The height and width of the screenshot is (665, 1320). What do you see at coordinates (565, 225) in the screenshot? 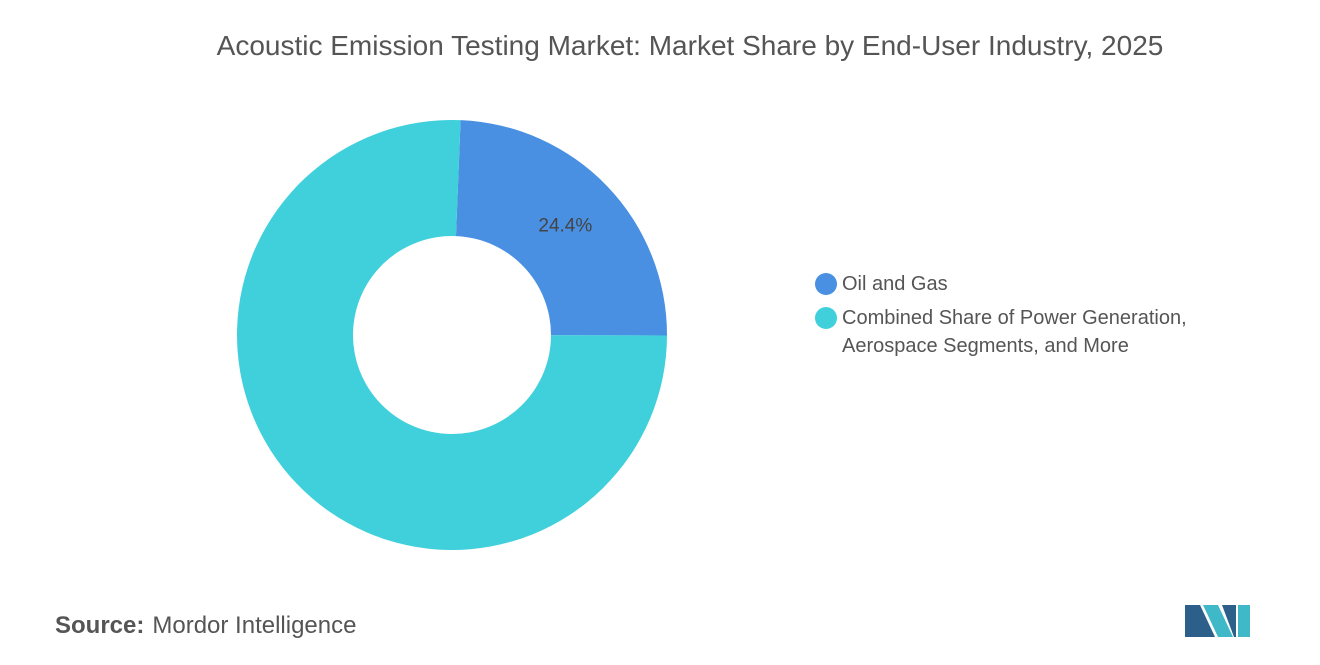
I see `data-label: 24.4%` at bounding box center [565, 225].